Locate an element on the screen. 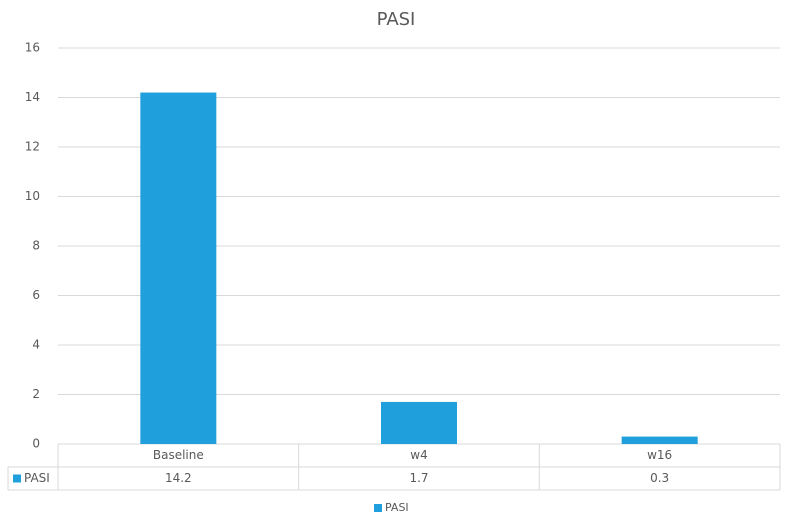 This screenshot has height=523, width=792. table-value: 14.2 is located at coordinates (178, 478).